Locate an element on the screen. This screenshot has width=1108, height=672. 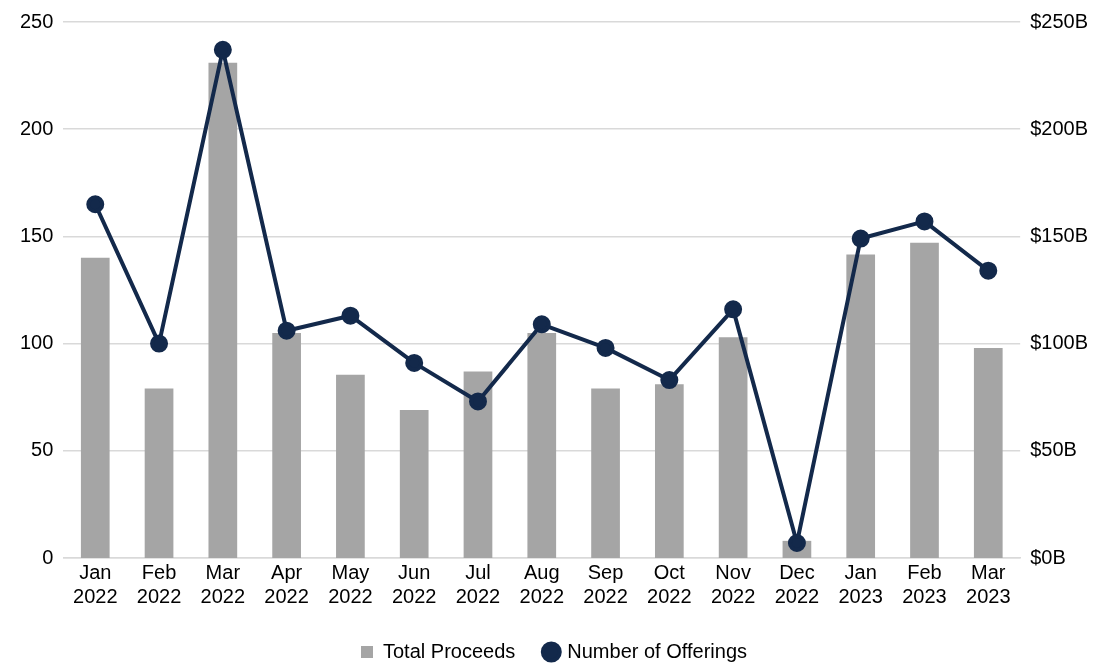
y-tick-label: 250 is located at coordinates (36, 20).